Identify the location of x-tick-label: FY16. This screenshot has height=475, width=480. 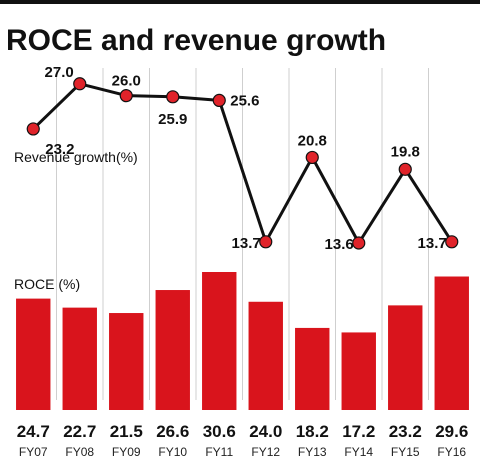
(451, 452).